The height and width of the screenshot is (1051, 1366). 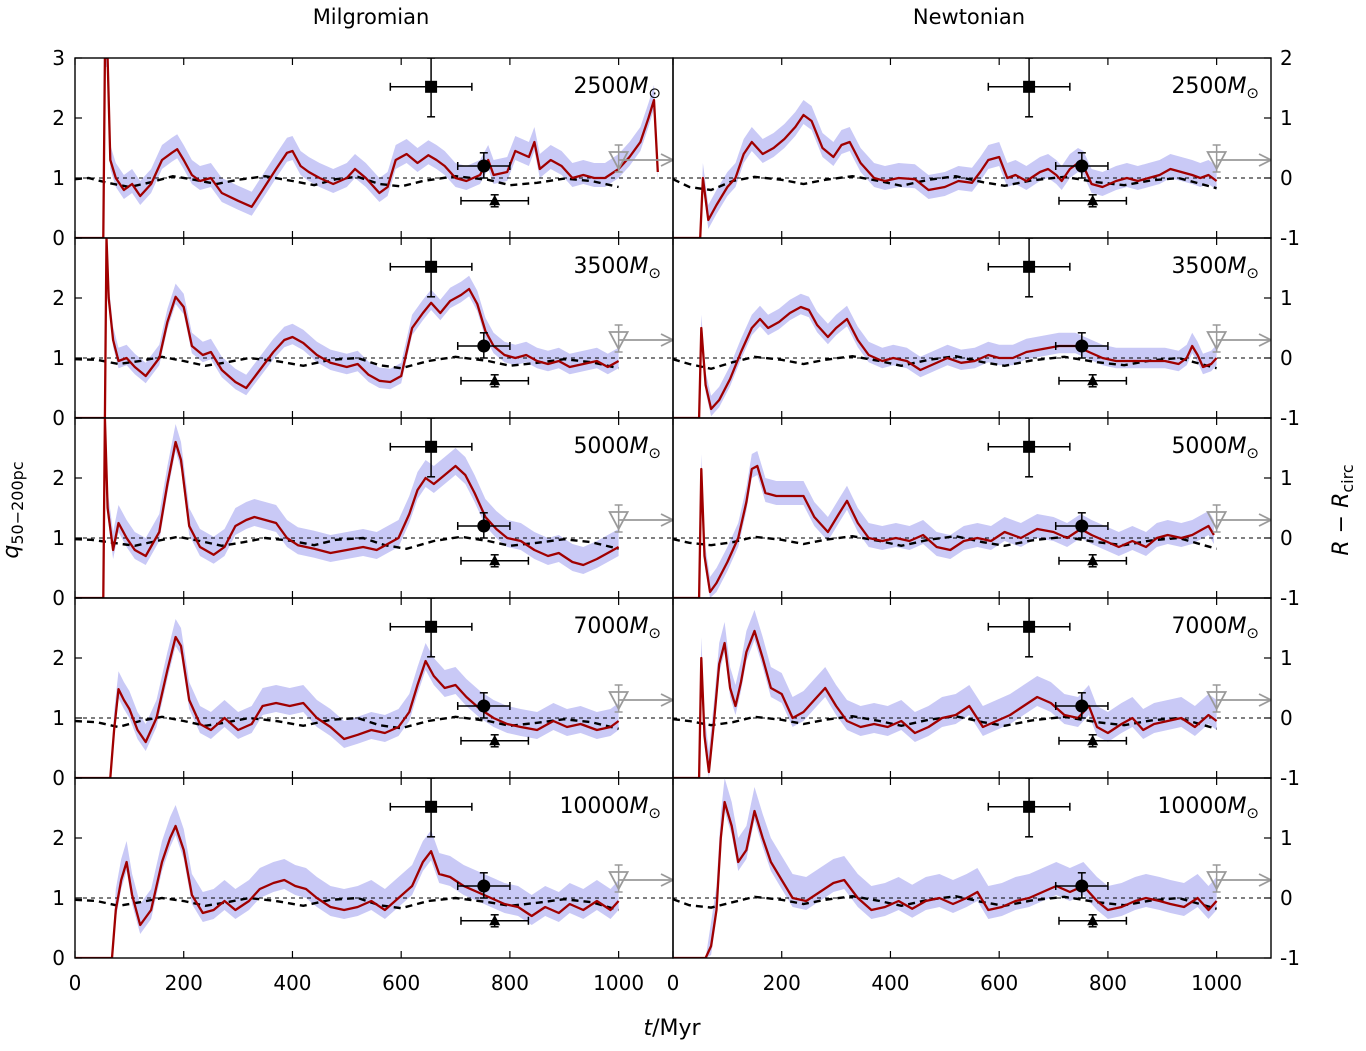 I want to click on mass-label: 7000M⊙, so click(x=1215, y=628).